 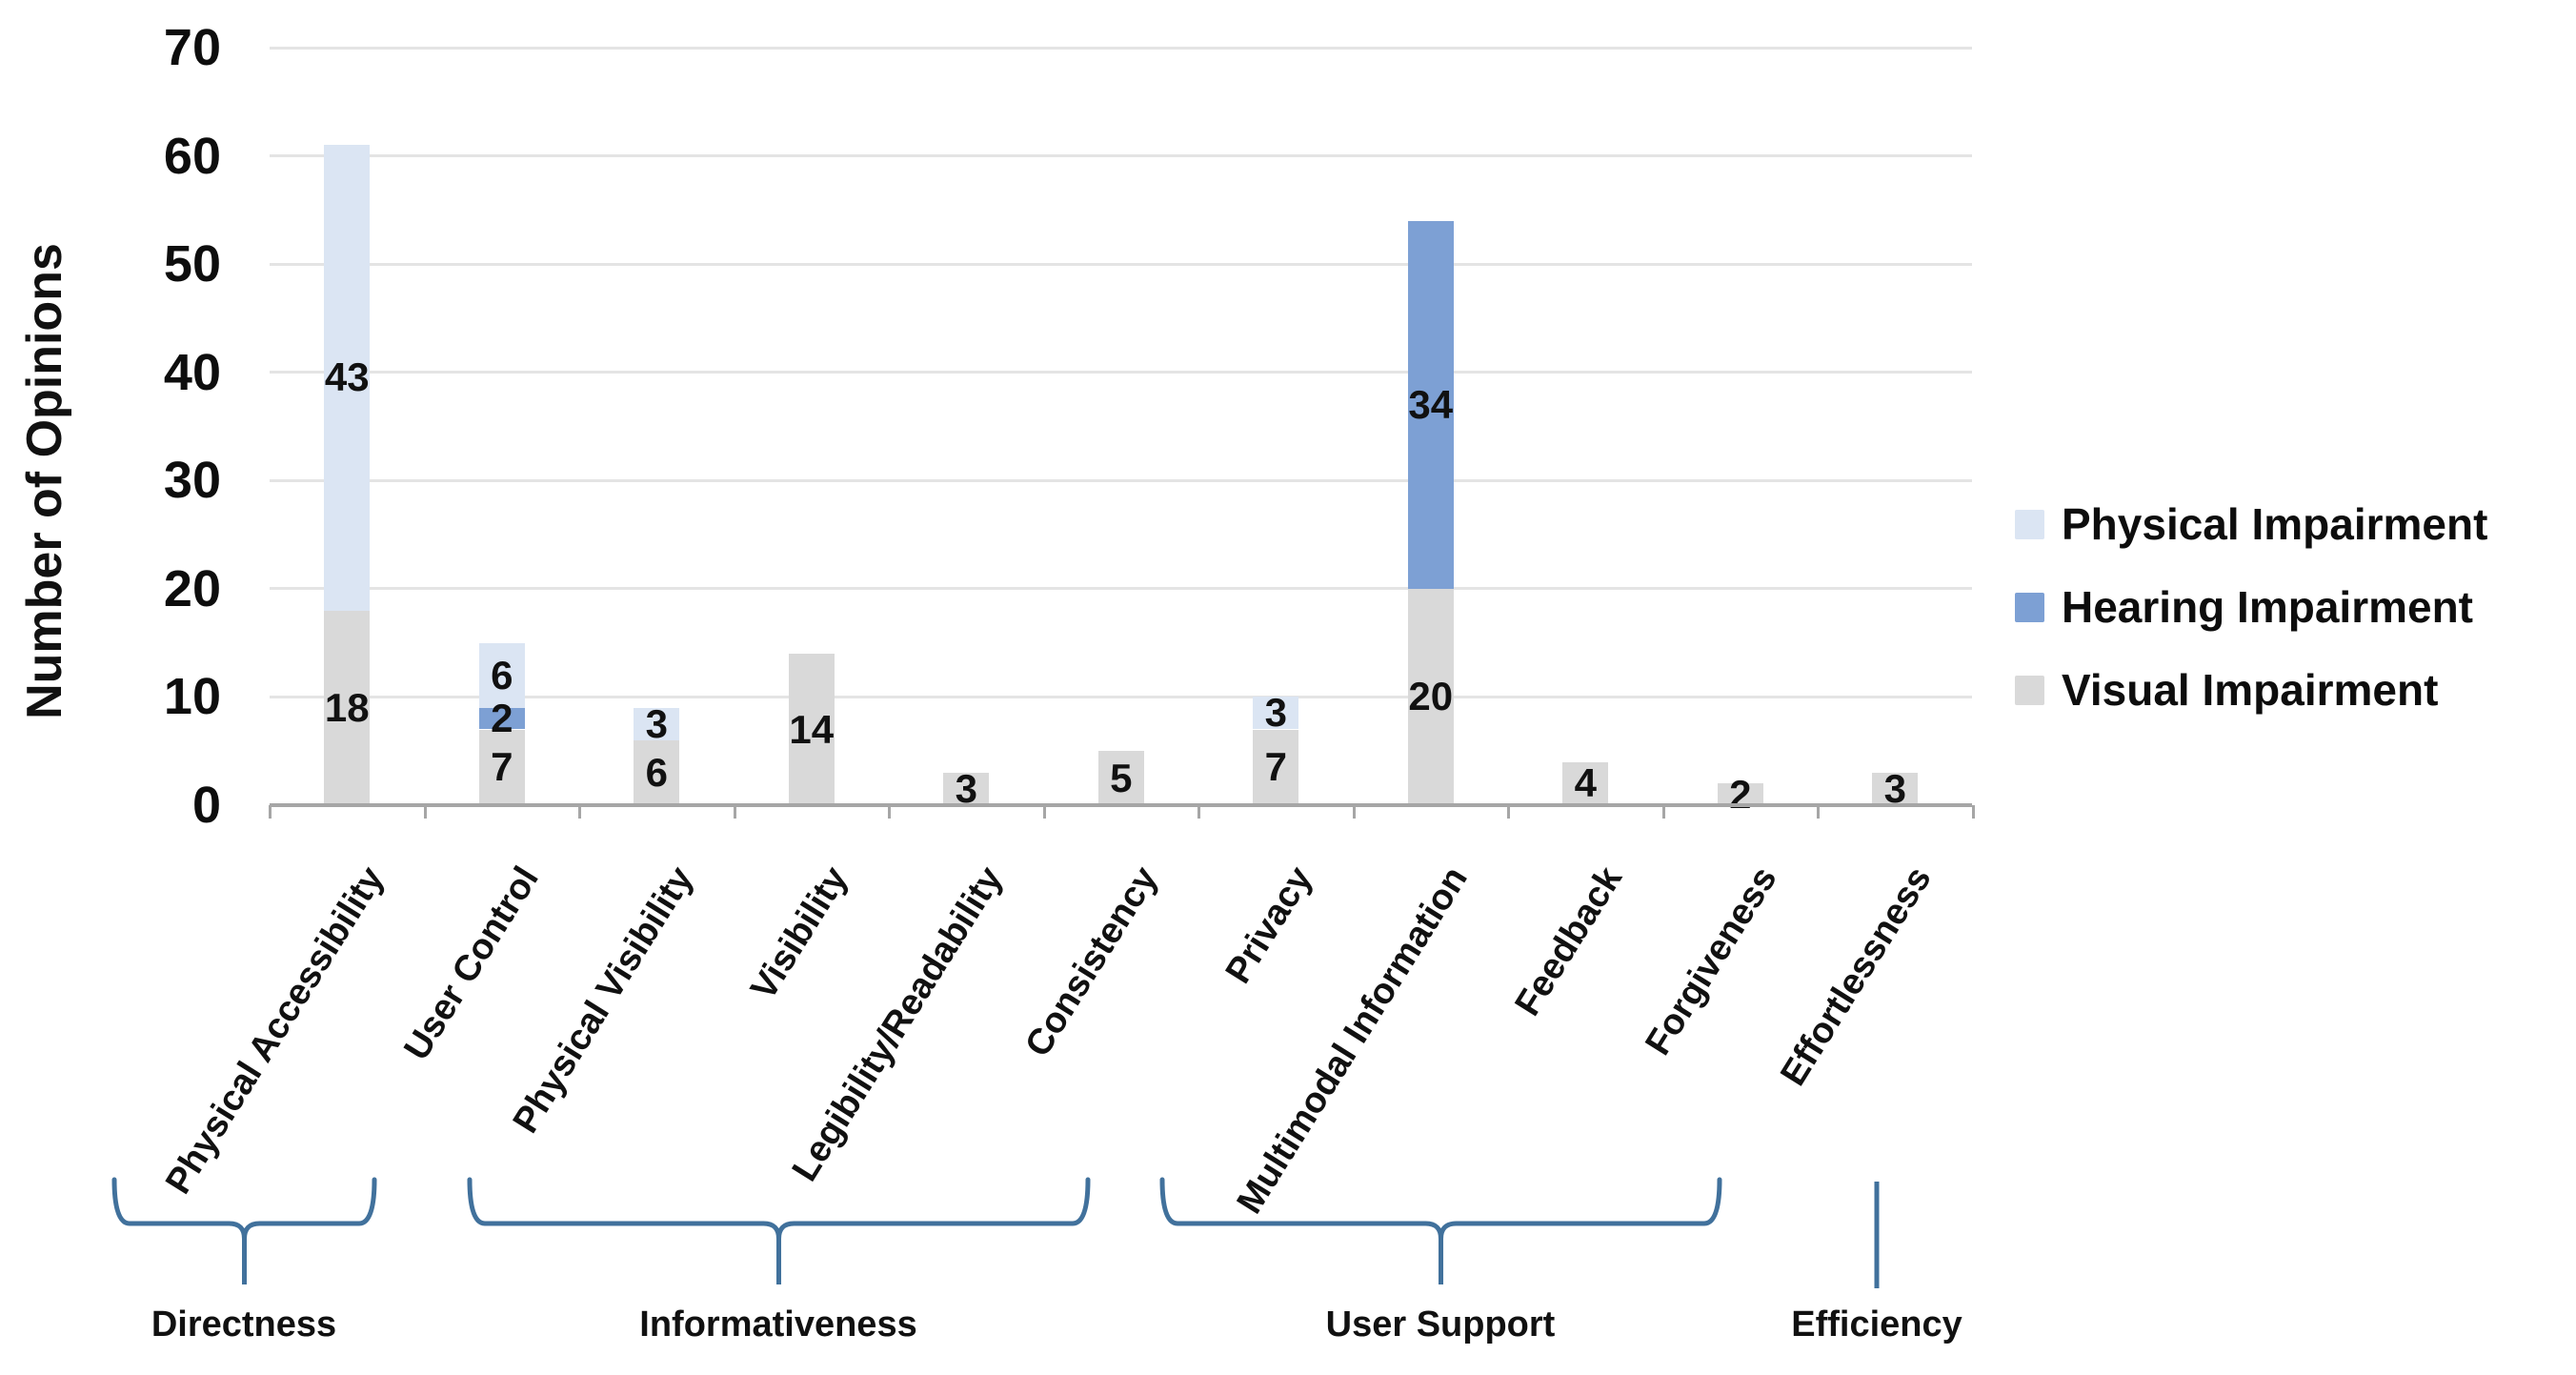 I want to click on bar-value-label: 20, so click(x=1431, y=696).